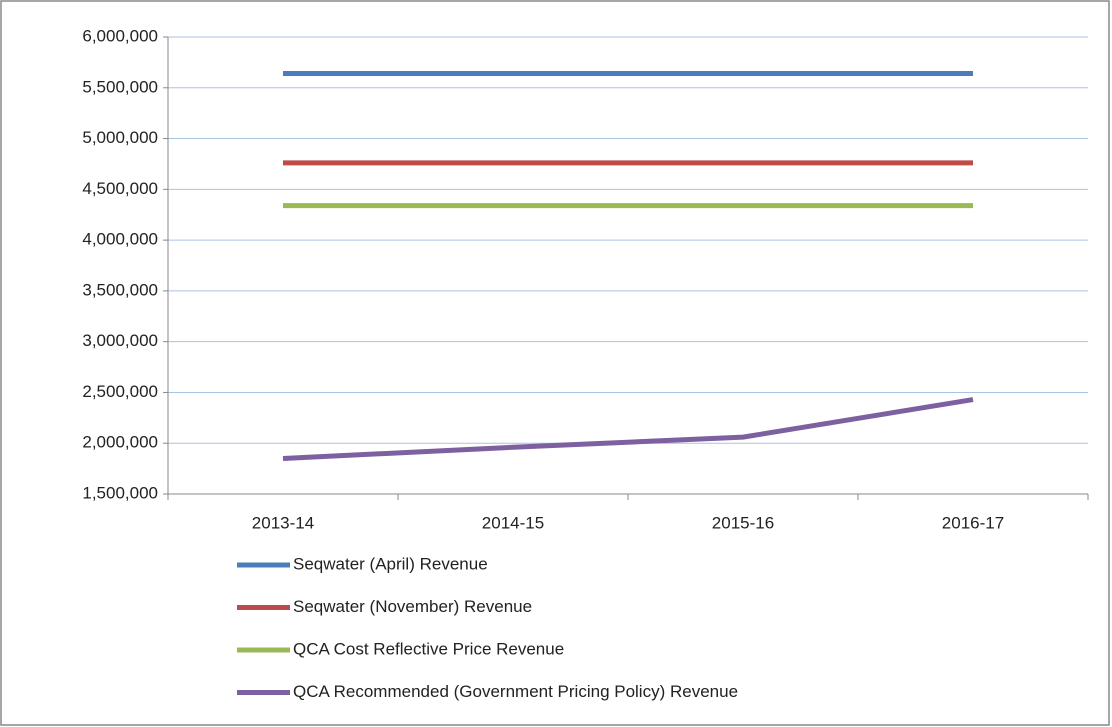 Image resolution: width=1112 pixels, height=727 pixels. What do you see at coordinates (283, 522) in the screenshot?
I see `x-tick-label: 2013-14` at bounding box center [283, 522].